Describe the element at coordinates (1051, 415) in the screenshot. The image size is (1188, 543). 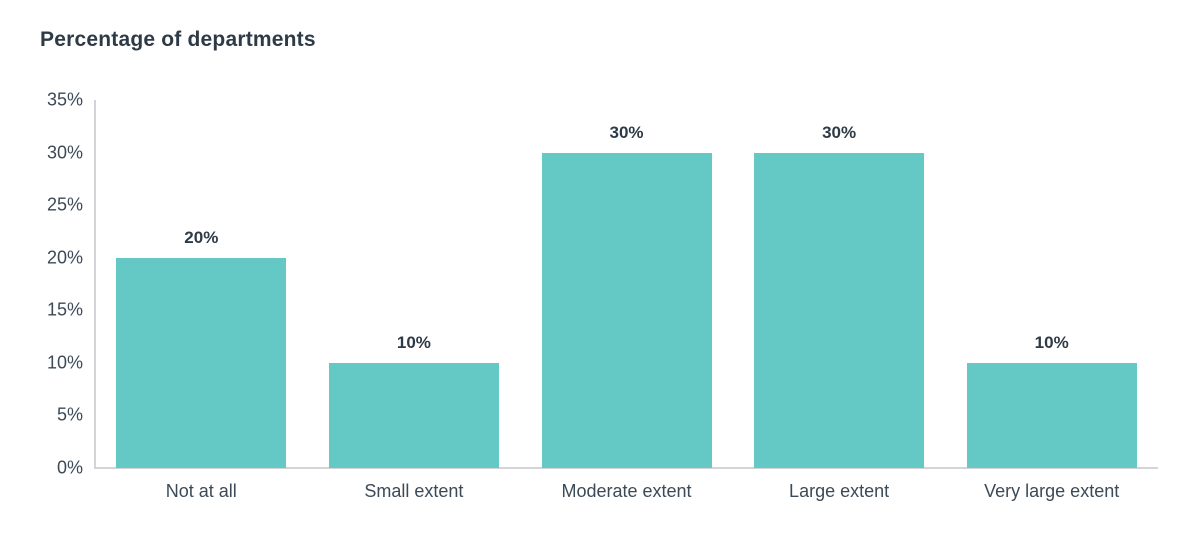
I see `bar-very-large-extent` at that location.